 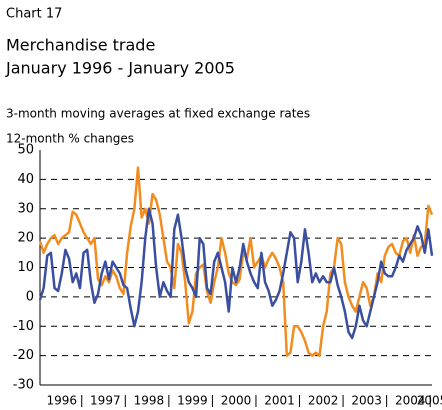 What do you see at coordinates (429, 401) in the screenshot?
I see `x-tick-label: 2005` at bounding box center [429, 401].